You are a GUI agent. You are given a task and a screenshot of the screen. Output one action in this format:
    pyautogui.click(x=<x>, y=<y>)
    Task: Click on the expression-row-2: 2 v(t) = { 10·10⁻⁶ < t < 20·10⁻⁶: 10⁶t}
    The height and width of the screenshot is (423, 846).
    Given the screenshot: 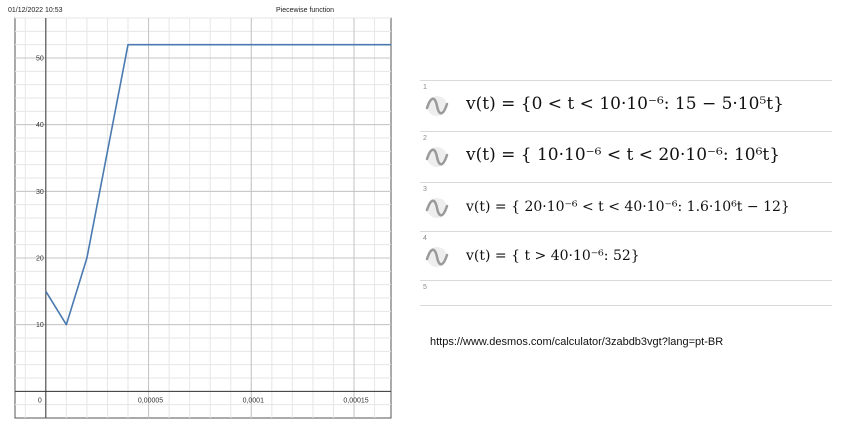 What is the action you would take?
    pyautogui.click(x=626, y=156)
    